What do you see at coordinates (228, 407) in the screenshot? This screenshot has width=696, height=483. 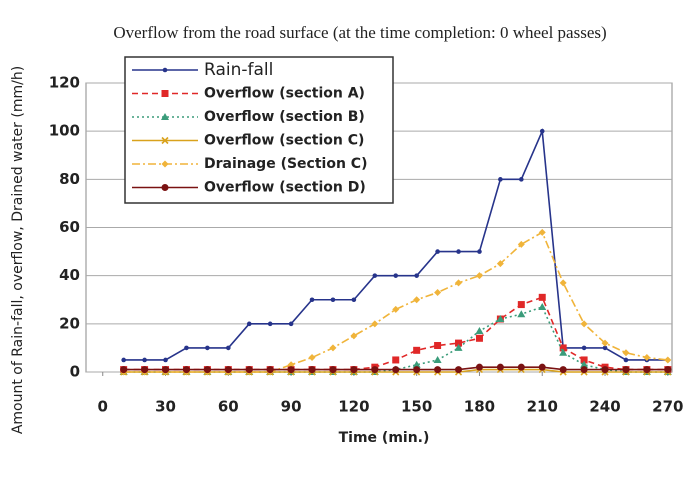 I see `x-tick-label: 60` at bounding box center [228, 407].